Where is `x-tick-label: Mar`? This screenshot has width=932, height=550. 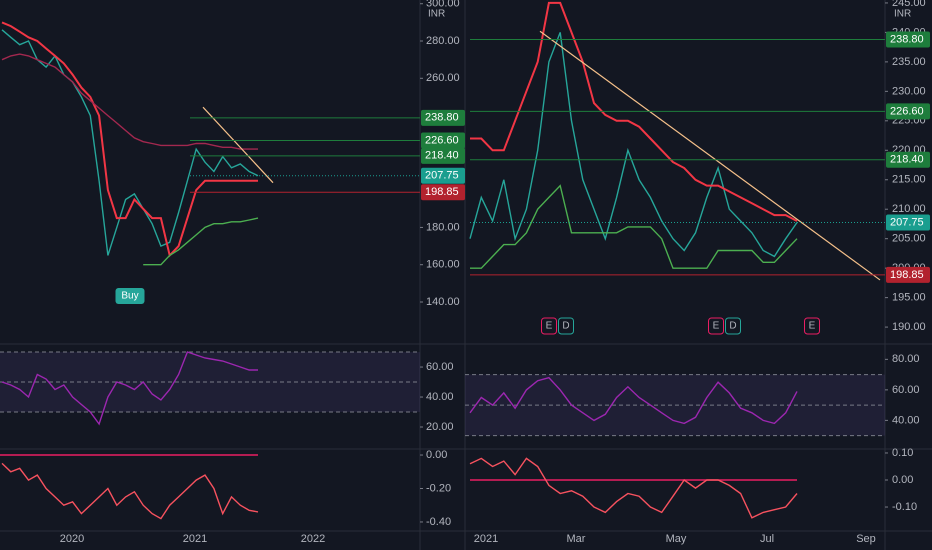
x-tick-label: Mar is located at coordinates (576, 539).